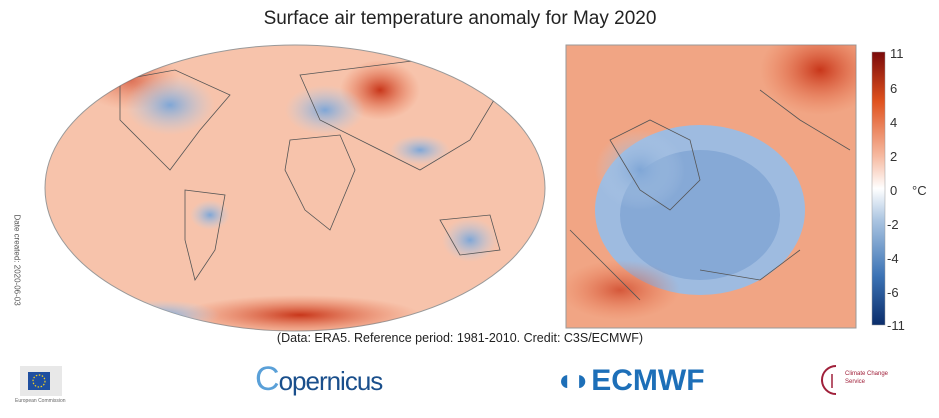 Image resolution: width=939 pixels, height=418 pixels. Describe the element at coordinates (894, 122) in the screenshot. I see `colorbar-tick: 4` at that location.